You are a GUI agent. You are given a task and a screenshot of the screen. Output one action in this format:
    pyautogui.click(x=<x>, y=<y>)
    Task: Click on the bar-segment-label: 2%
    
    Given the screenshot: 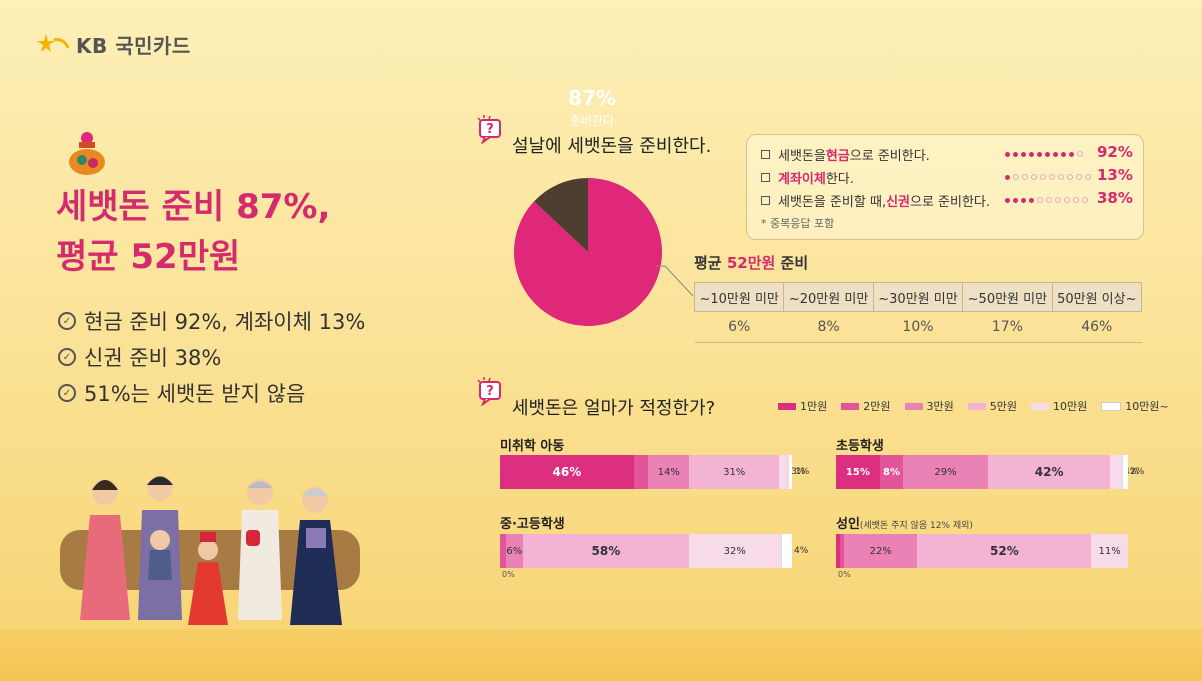 What is the action you would take?
    pyautogui.click(x=1137, y=472)
    